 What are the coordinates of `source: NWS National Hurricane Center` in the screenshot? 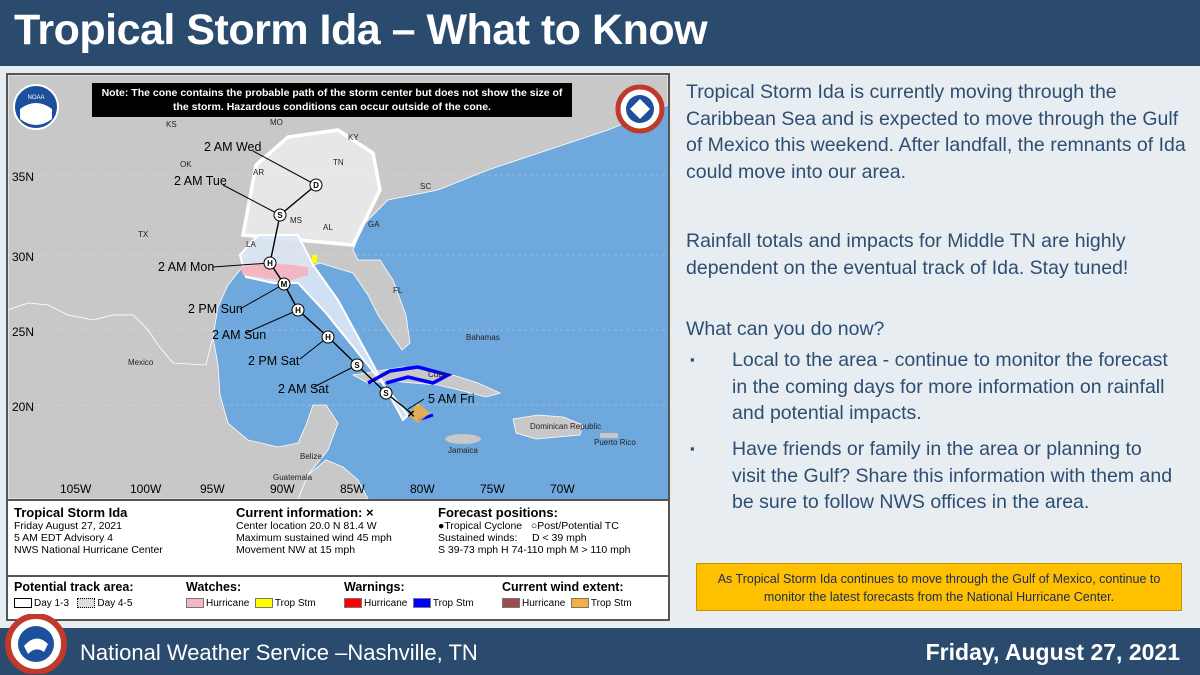 It's located at (88, 550).